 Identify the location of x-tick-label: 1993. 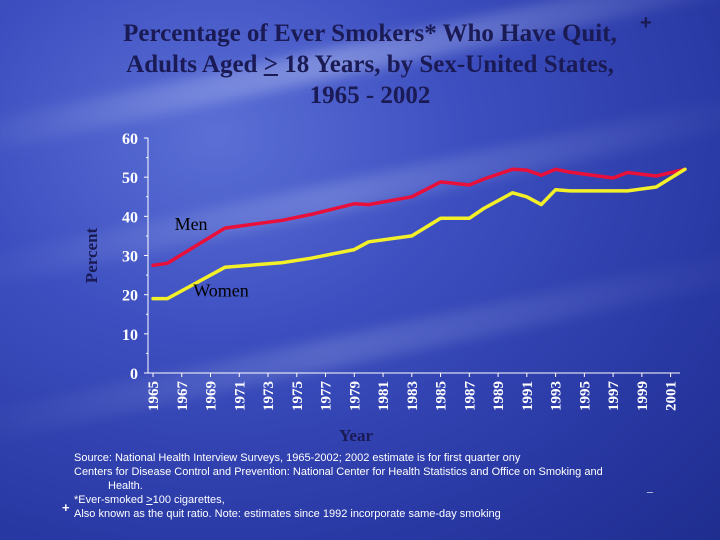
(557, 396).